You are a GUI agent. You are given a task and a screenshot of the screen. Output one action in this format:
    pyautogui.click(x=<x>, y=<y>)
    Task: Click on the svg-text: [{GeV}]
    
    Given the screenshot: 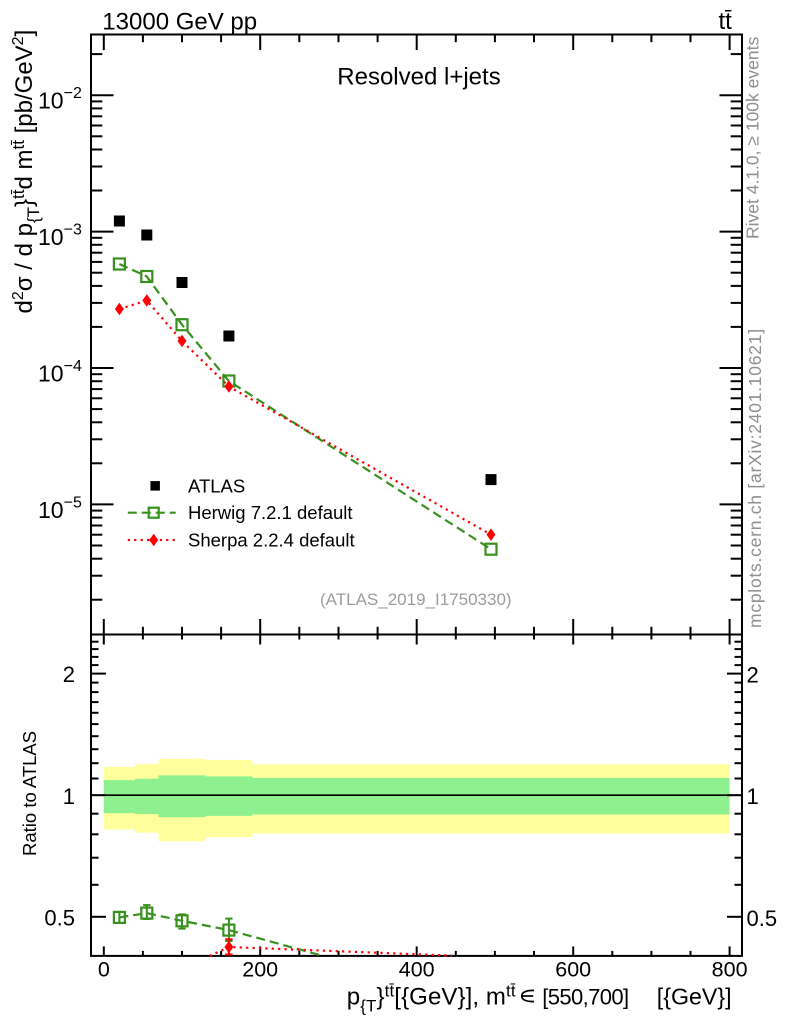 What is the action you would take?
    pyautogui.click(x=694, y=997)
    